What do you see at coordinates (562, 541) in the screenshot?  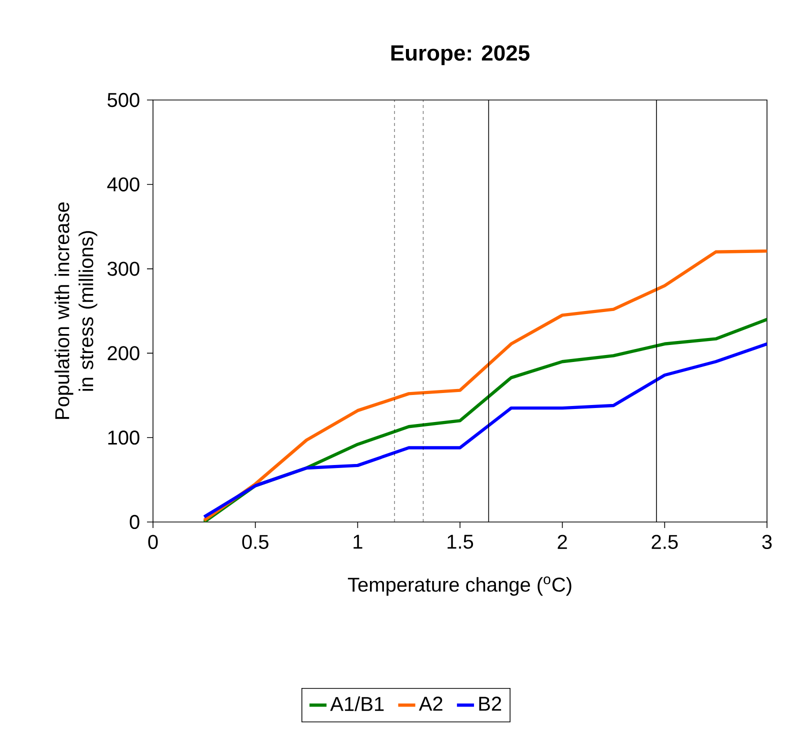 I see `x-tick-label: 2` at bounding box center [562, 541].